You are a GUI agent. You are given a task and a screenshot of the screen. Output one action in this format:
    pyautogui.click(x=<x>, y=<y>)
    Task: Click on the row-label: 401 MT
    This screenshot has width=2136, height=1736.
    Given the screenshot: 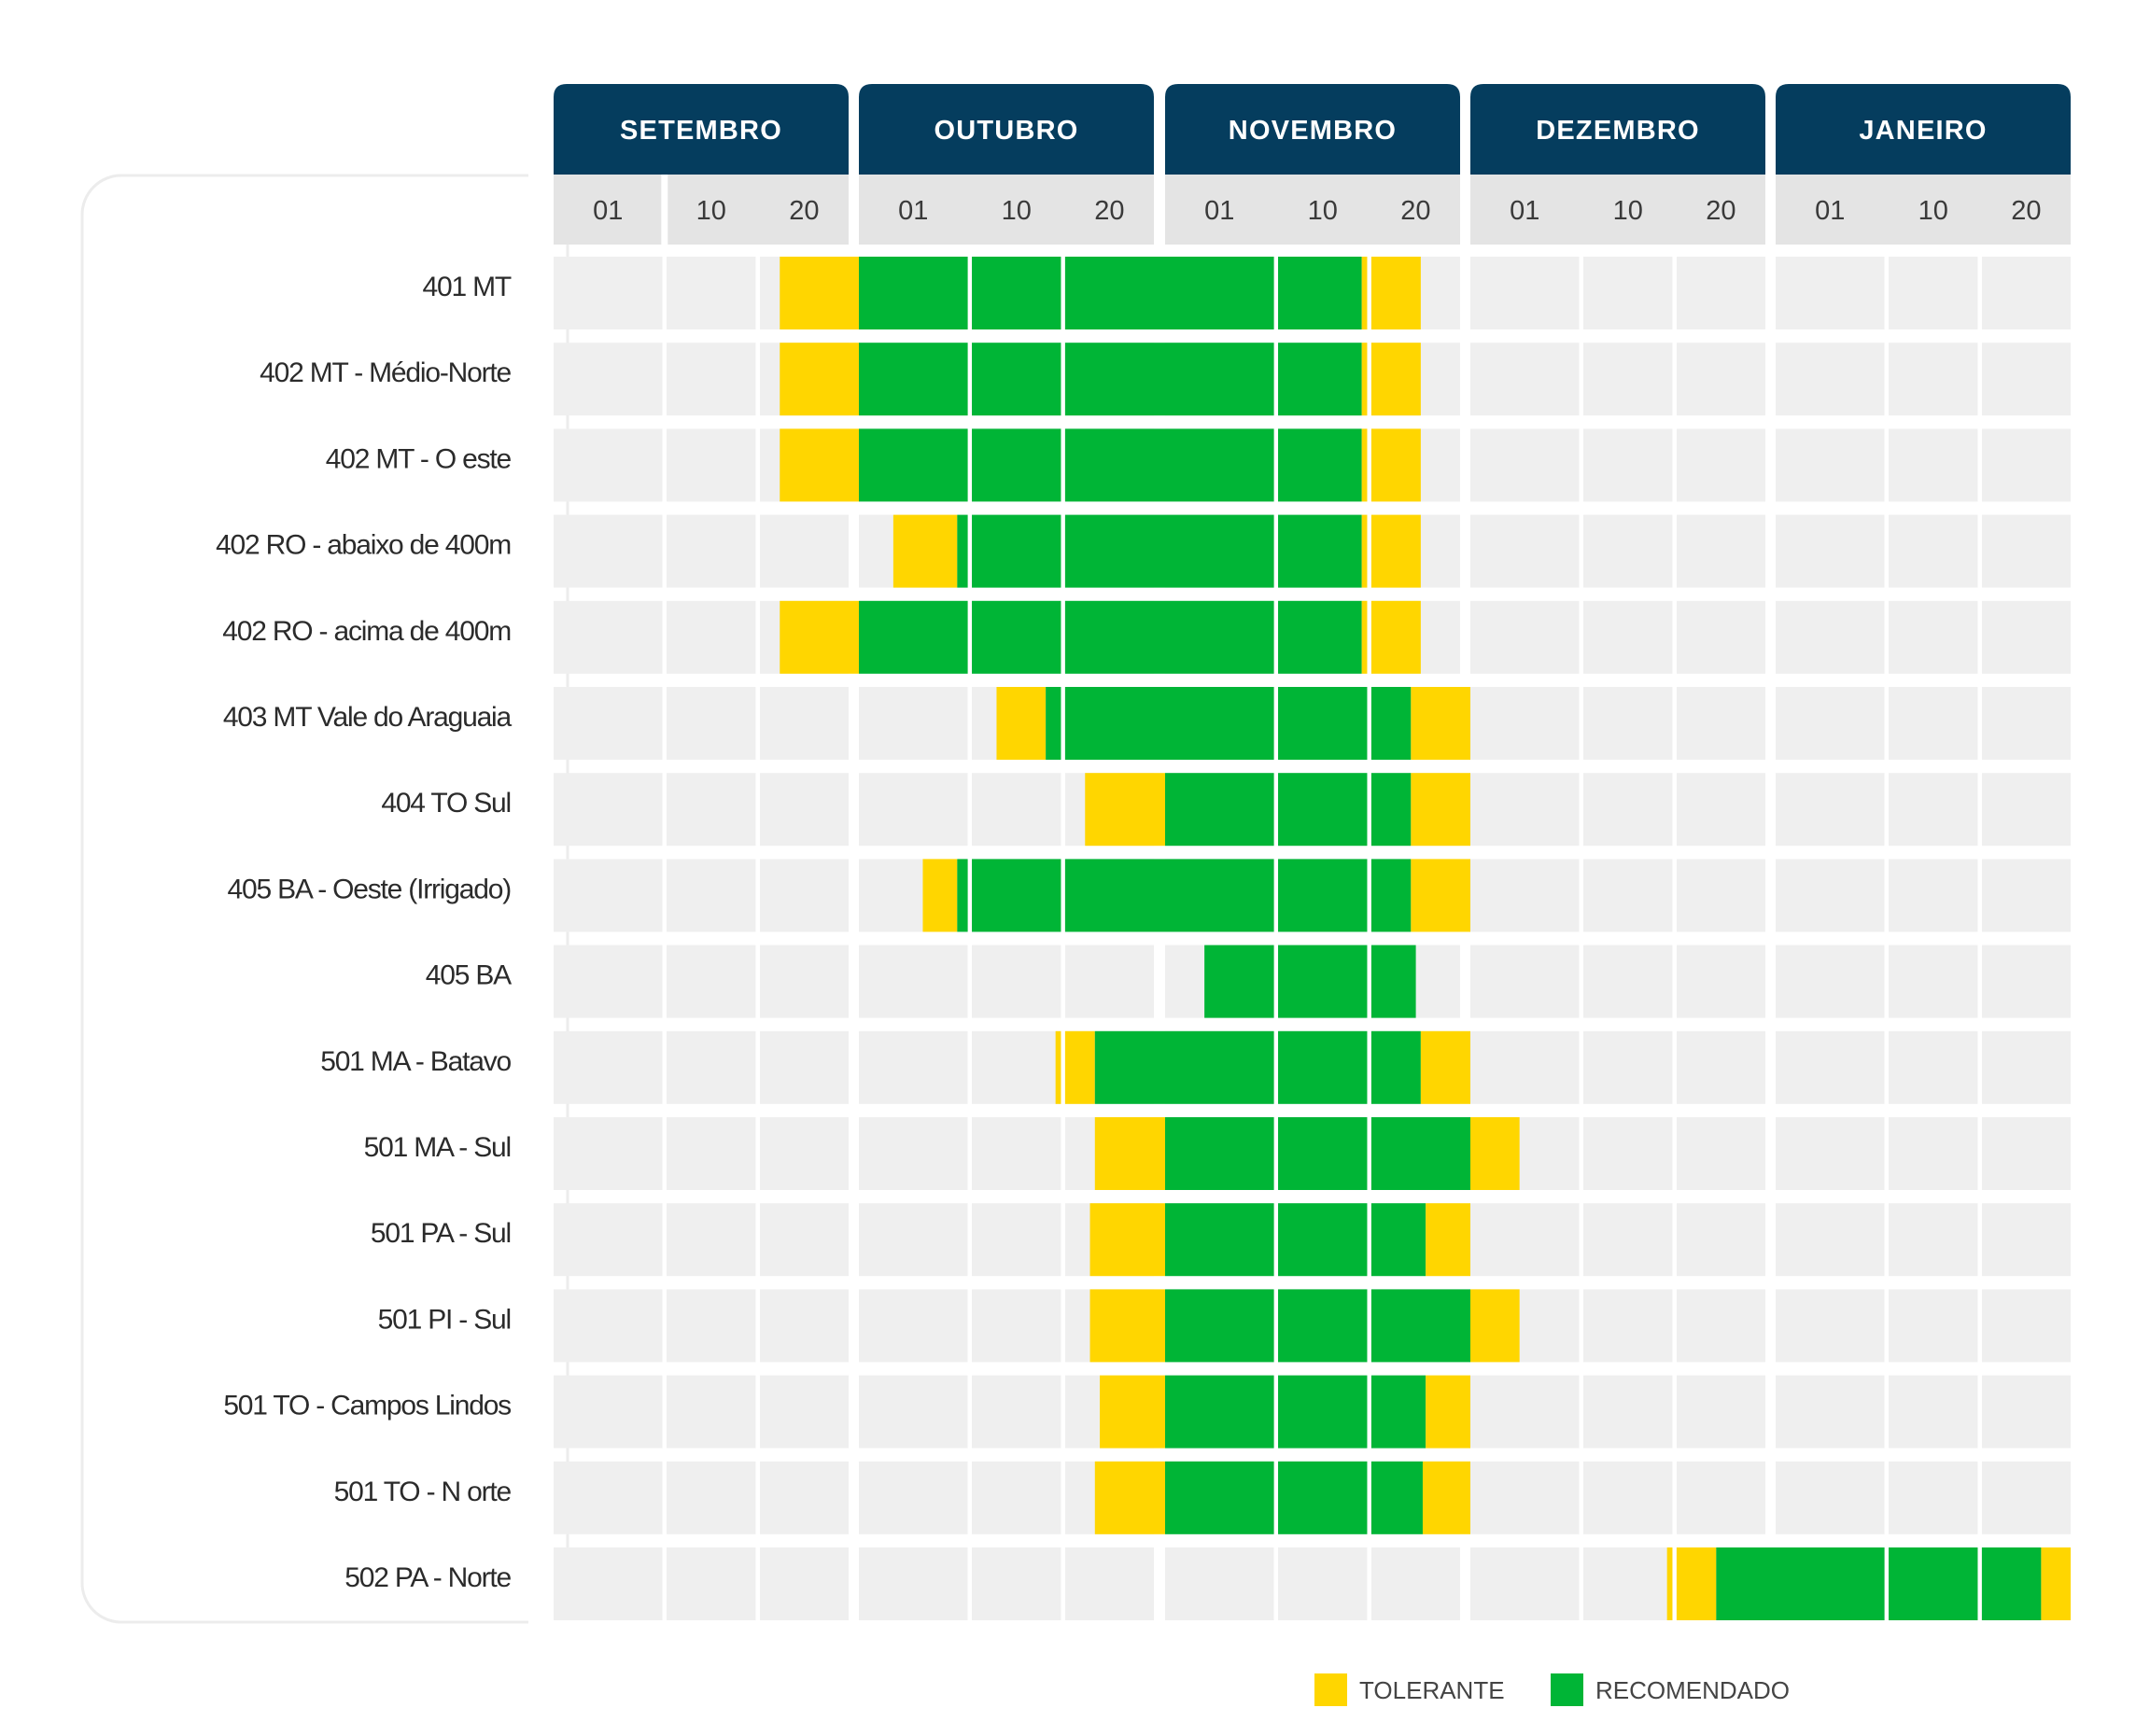 What is the action you would take?
    pyautogui.click(x=466, y=287)
    